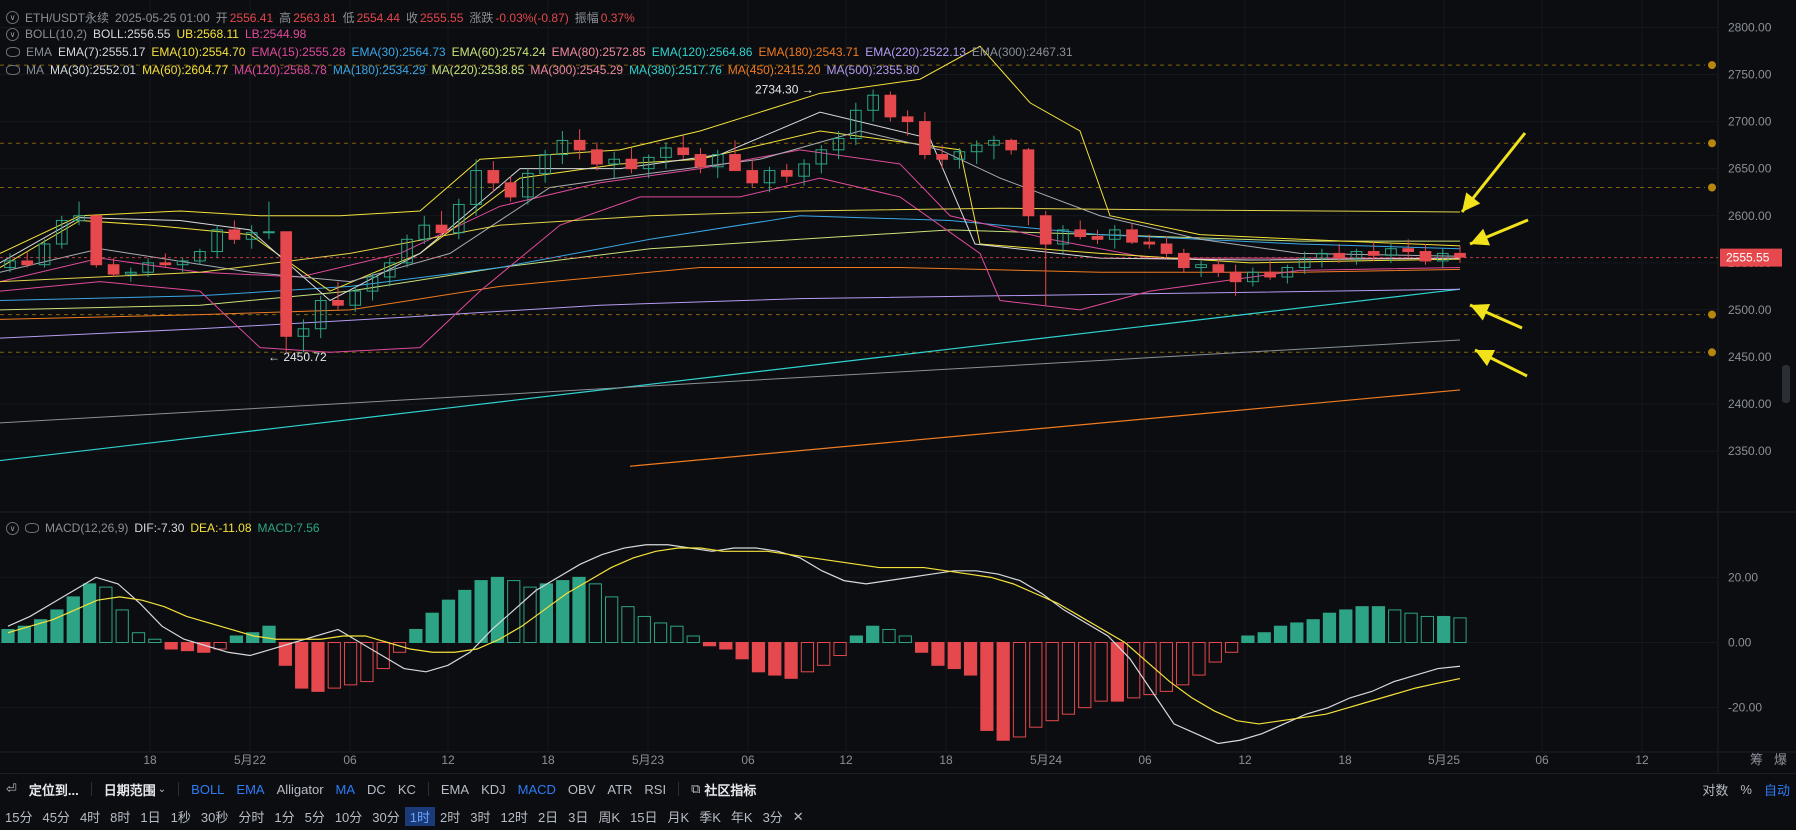  I want to click on date-range-button: 日期范围, so click(129, 790).